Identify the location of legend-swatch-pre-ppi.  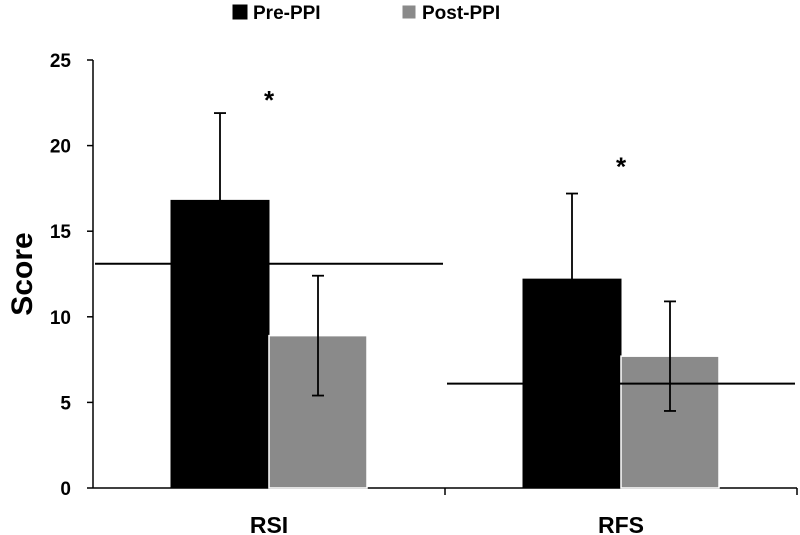
(240, 12).